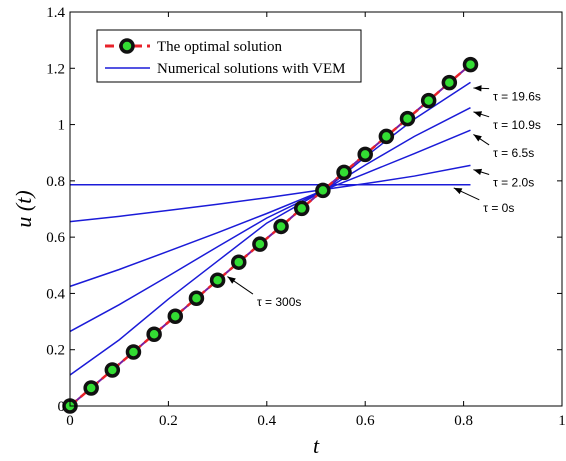  I want to click on y-tick-label: 1, so click(62, 126).